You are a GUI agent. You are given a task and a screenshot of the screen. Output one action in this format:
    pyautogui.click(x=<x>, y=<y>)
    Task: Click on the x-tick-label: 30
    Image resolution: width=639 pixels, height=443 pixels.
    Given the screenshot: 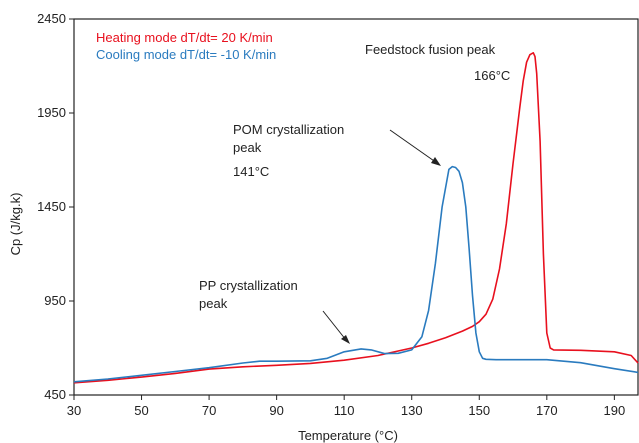 What is the action you would take?
    pyautogui.click(x=74, y=410)
    